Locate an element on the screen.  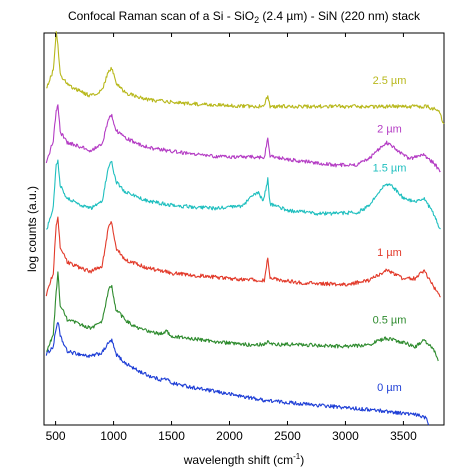
x-tick-label-1: 1000 is located at coordinates (113, 436).